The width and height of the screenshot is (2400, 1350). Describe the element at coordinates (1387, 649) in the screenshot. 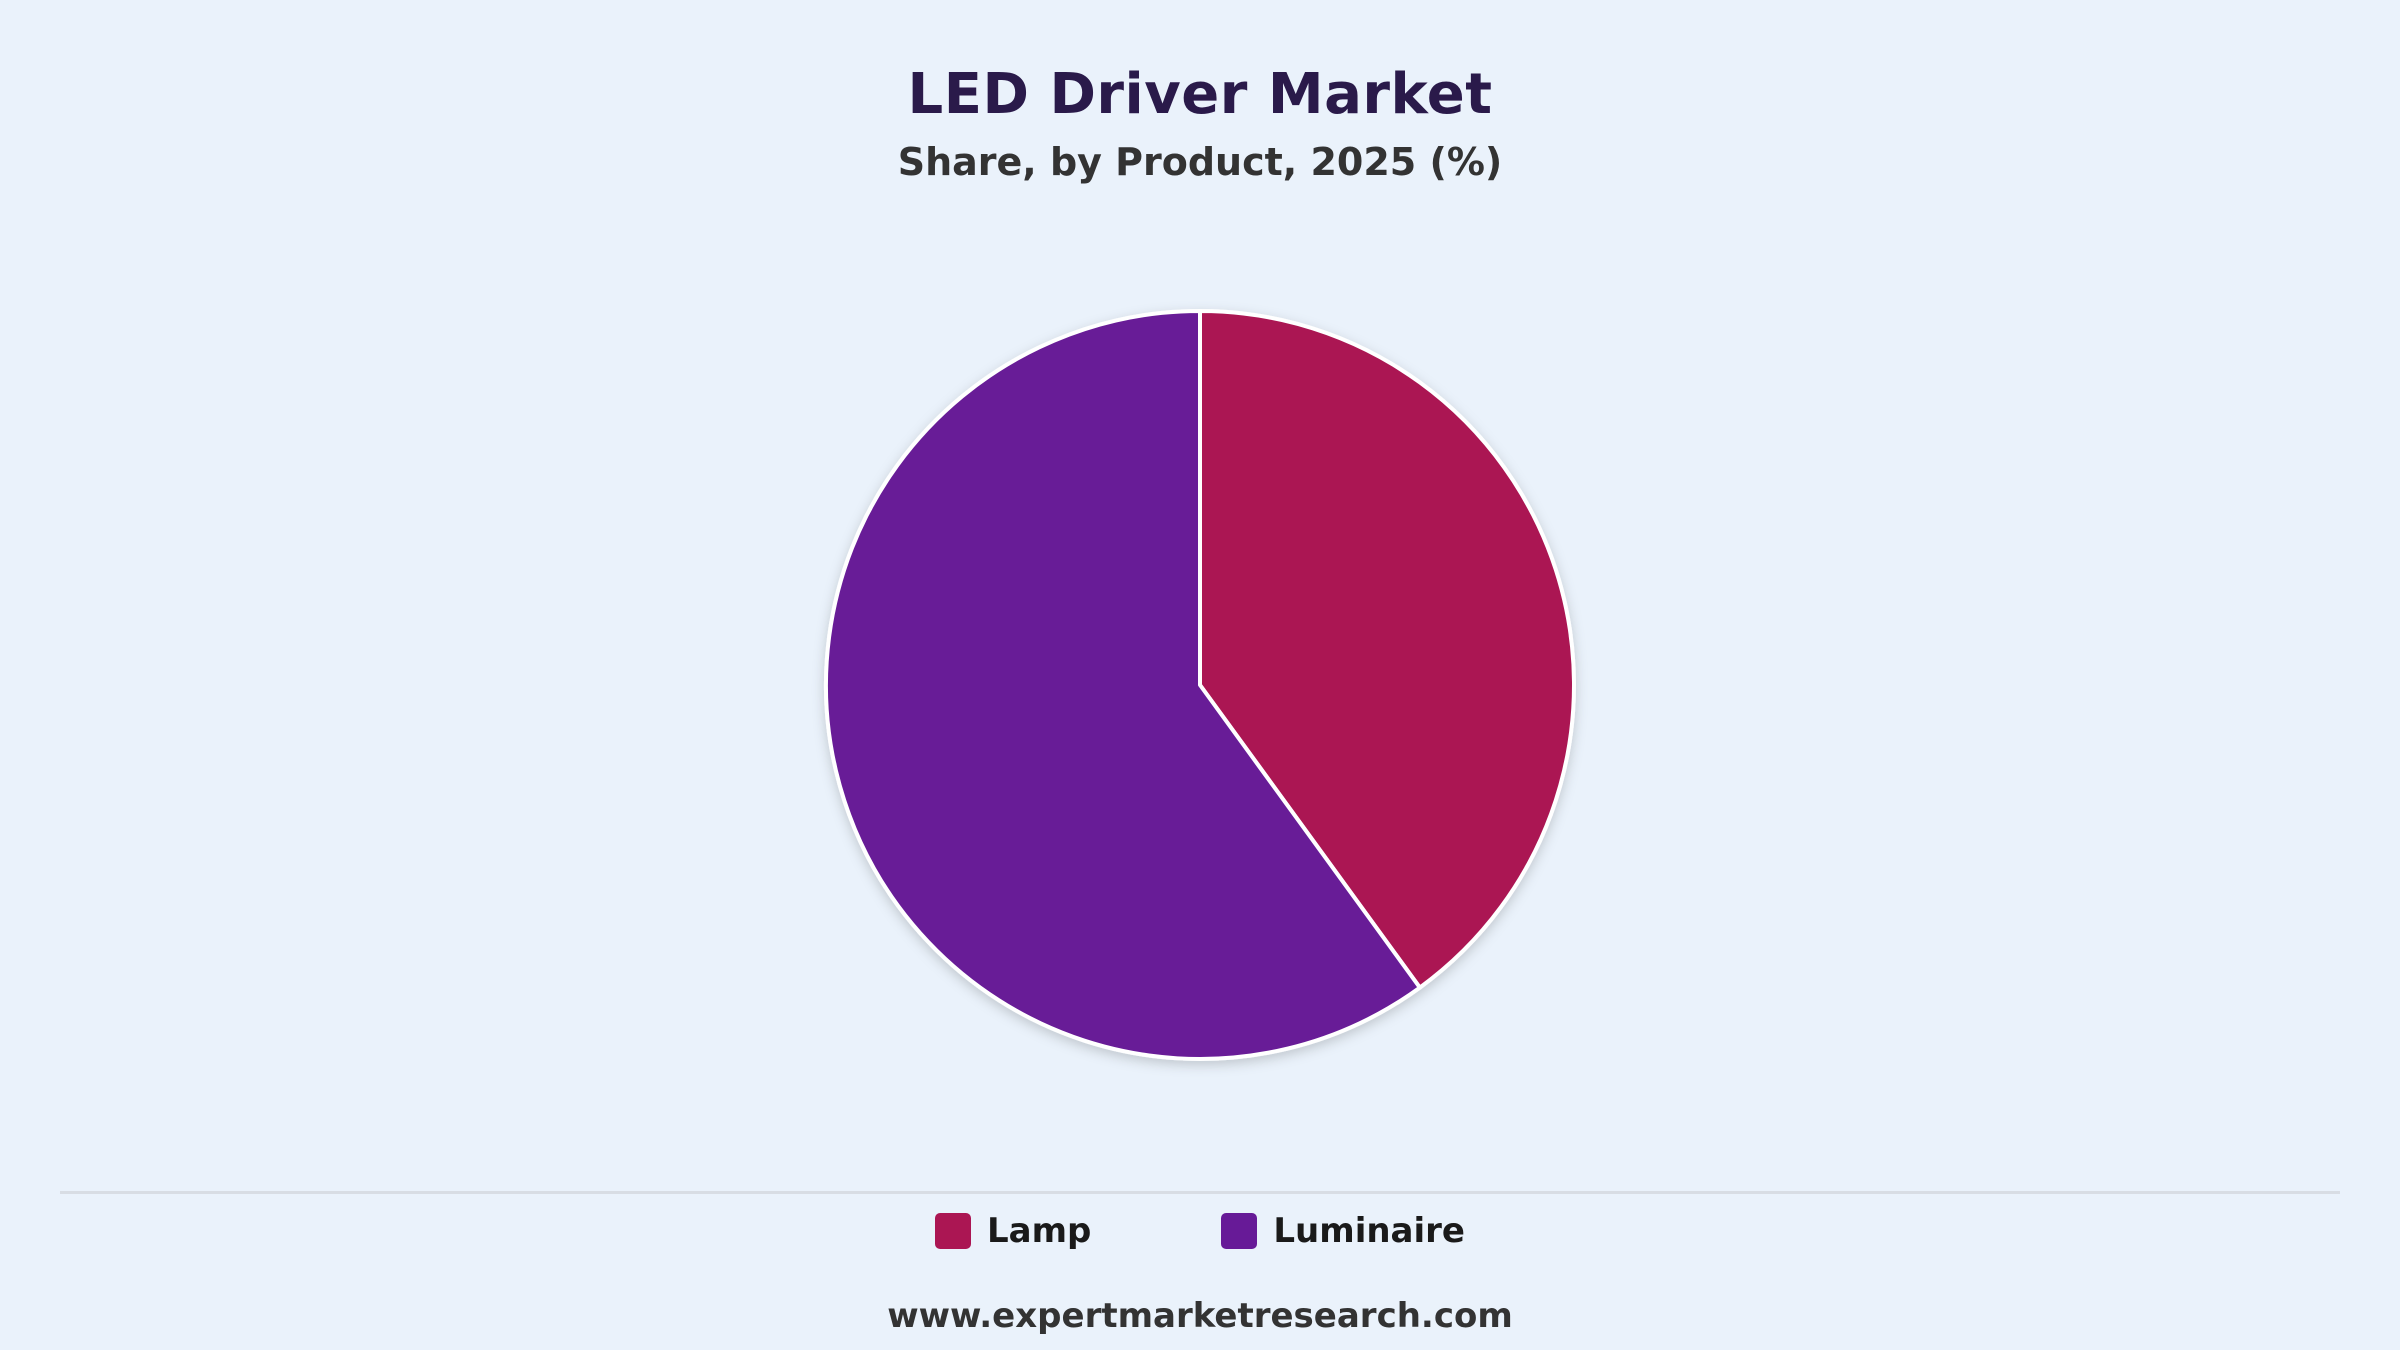

I see `pie-slice-lamp` at that location.